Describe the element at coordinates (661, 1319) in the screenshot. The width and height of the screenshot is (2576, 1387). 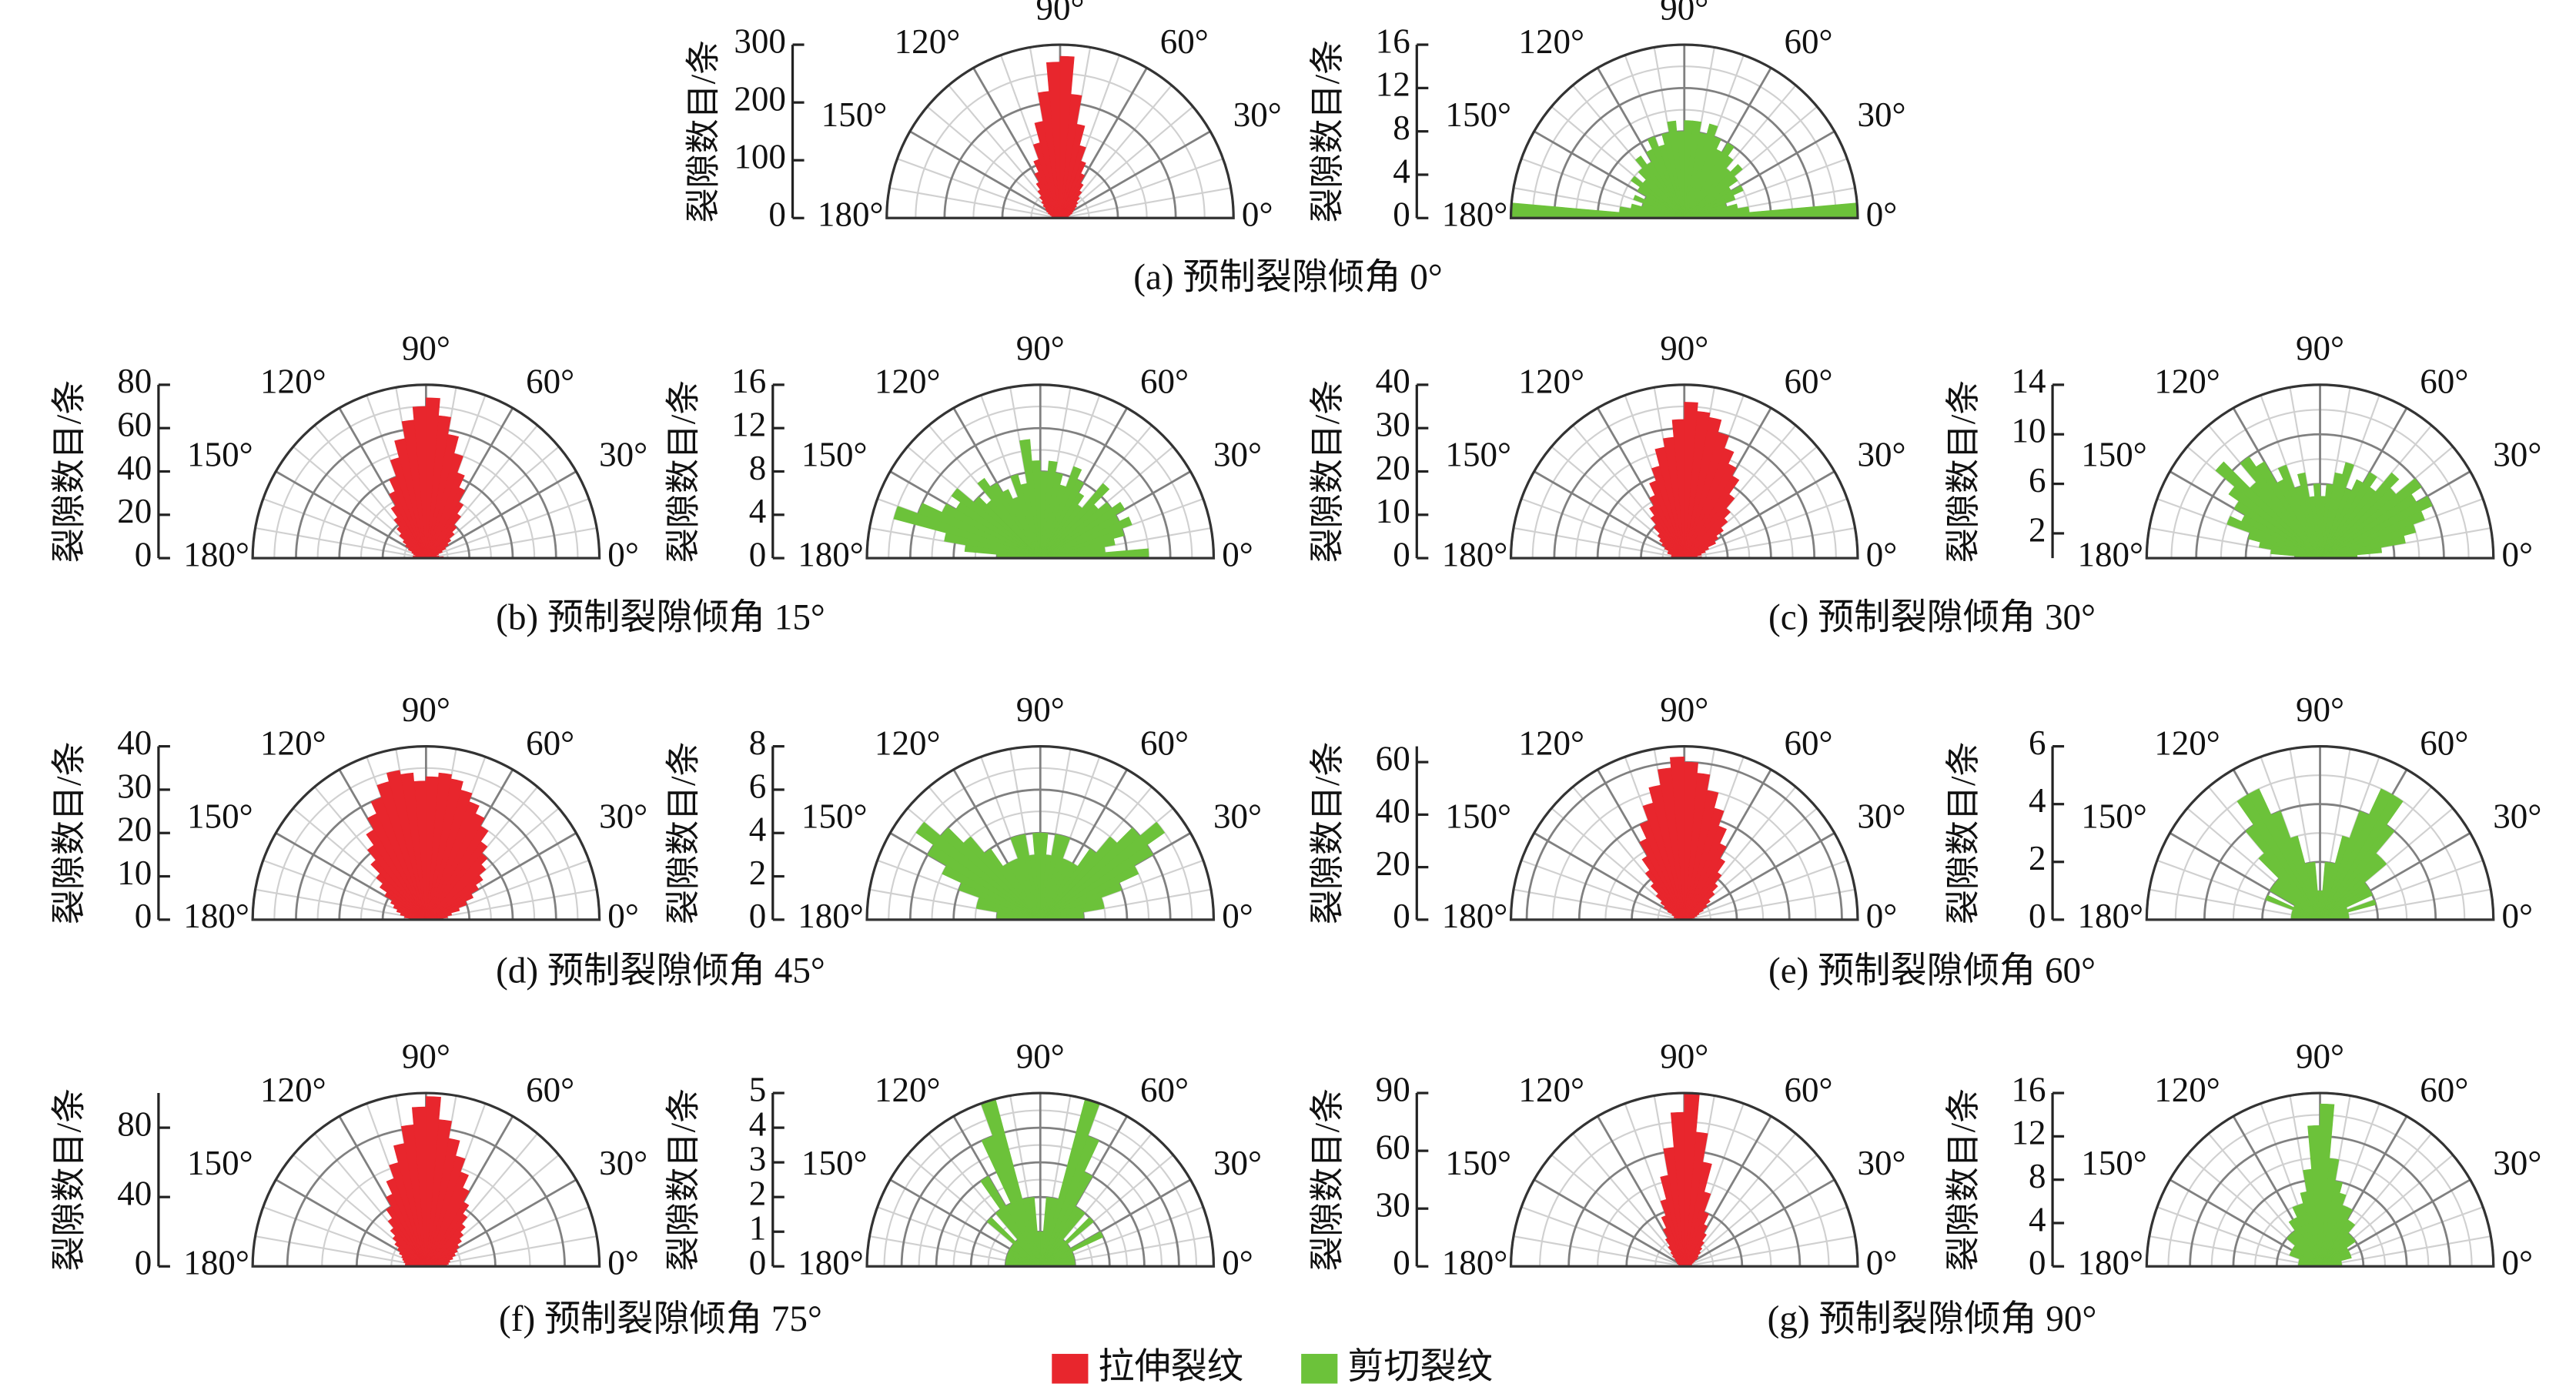
I see `panel-caption: (f) 预制裂隙倾角 75°` at that location.